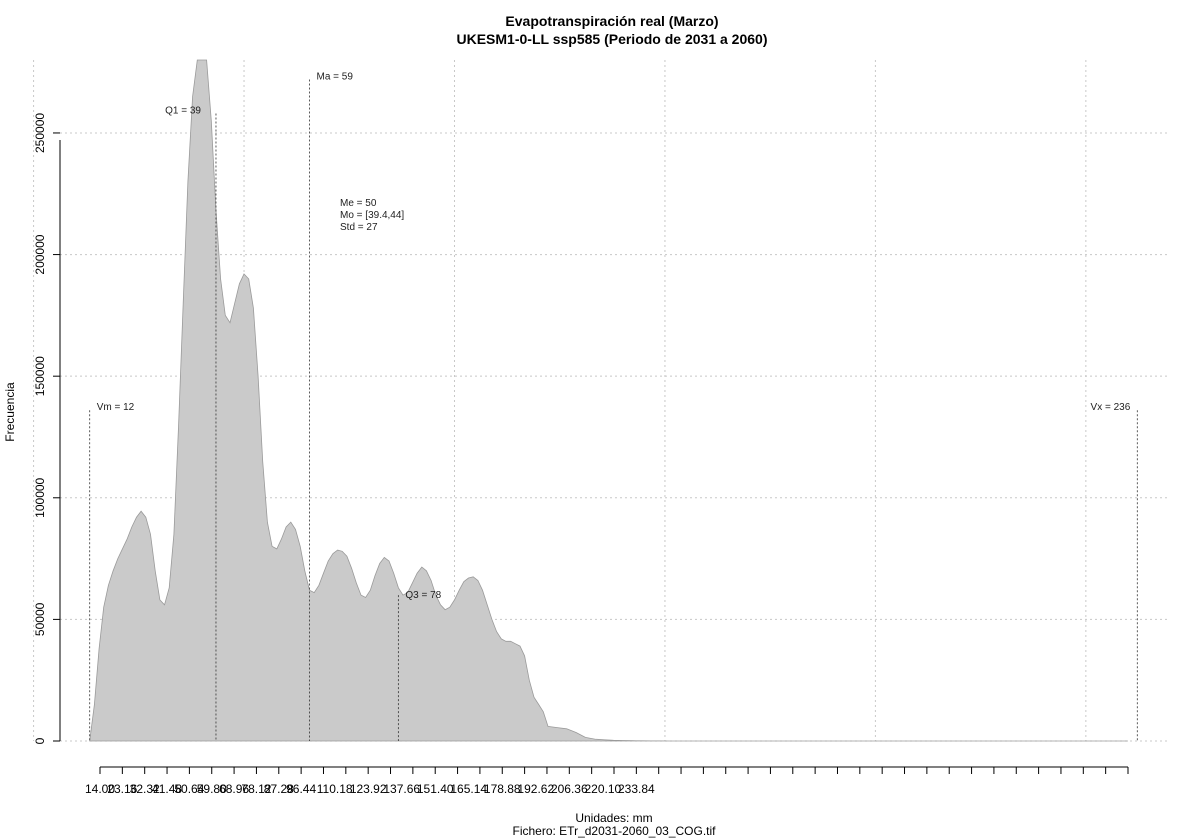 The image size is (1200, 840). Describe the element at coordinates (368, 789) in the screenshot. I see `x-tick-label-11: 123.92` at that location.